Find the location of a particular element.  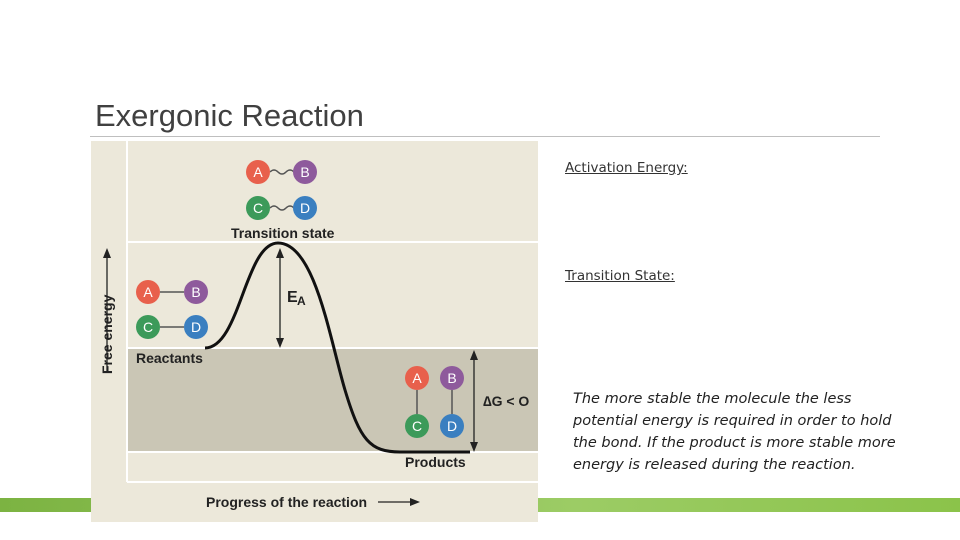

ea-subscript: A is located at coordinates (301, 301).